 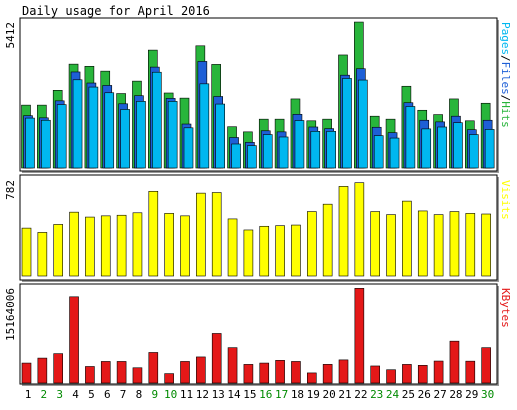 I want to click on day-label: 7, so click(x=123, y=394).